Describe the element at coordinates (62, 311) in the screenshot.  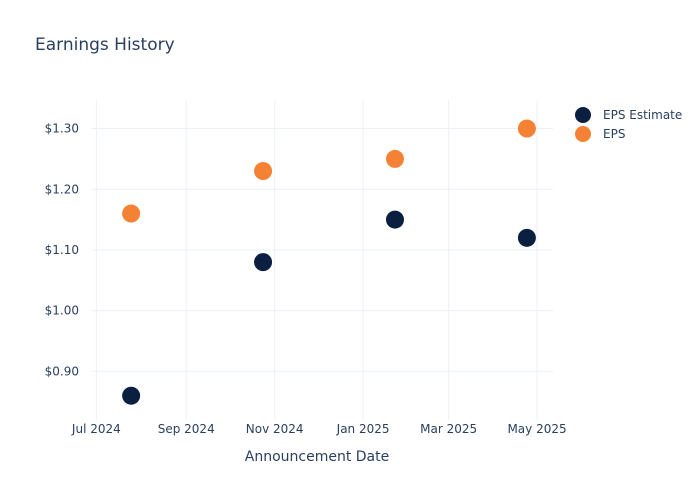
I see `y-tick-label: $1.00` at that location.